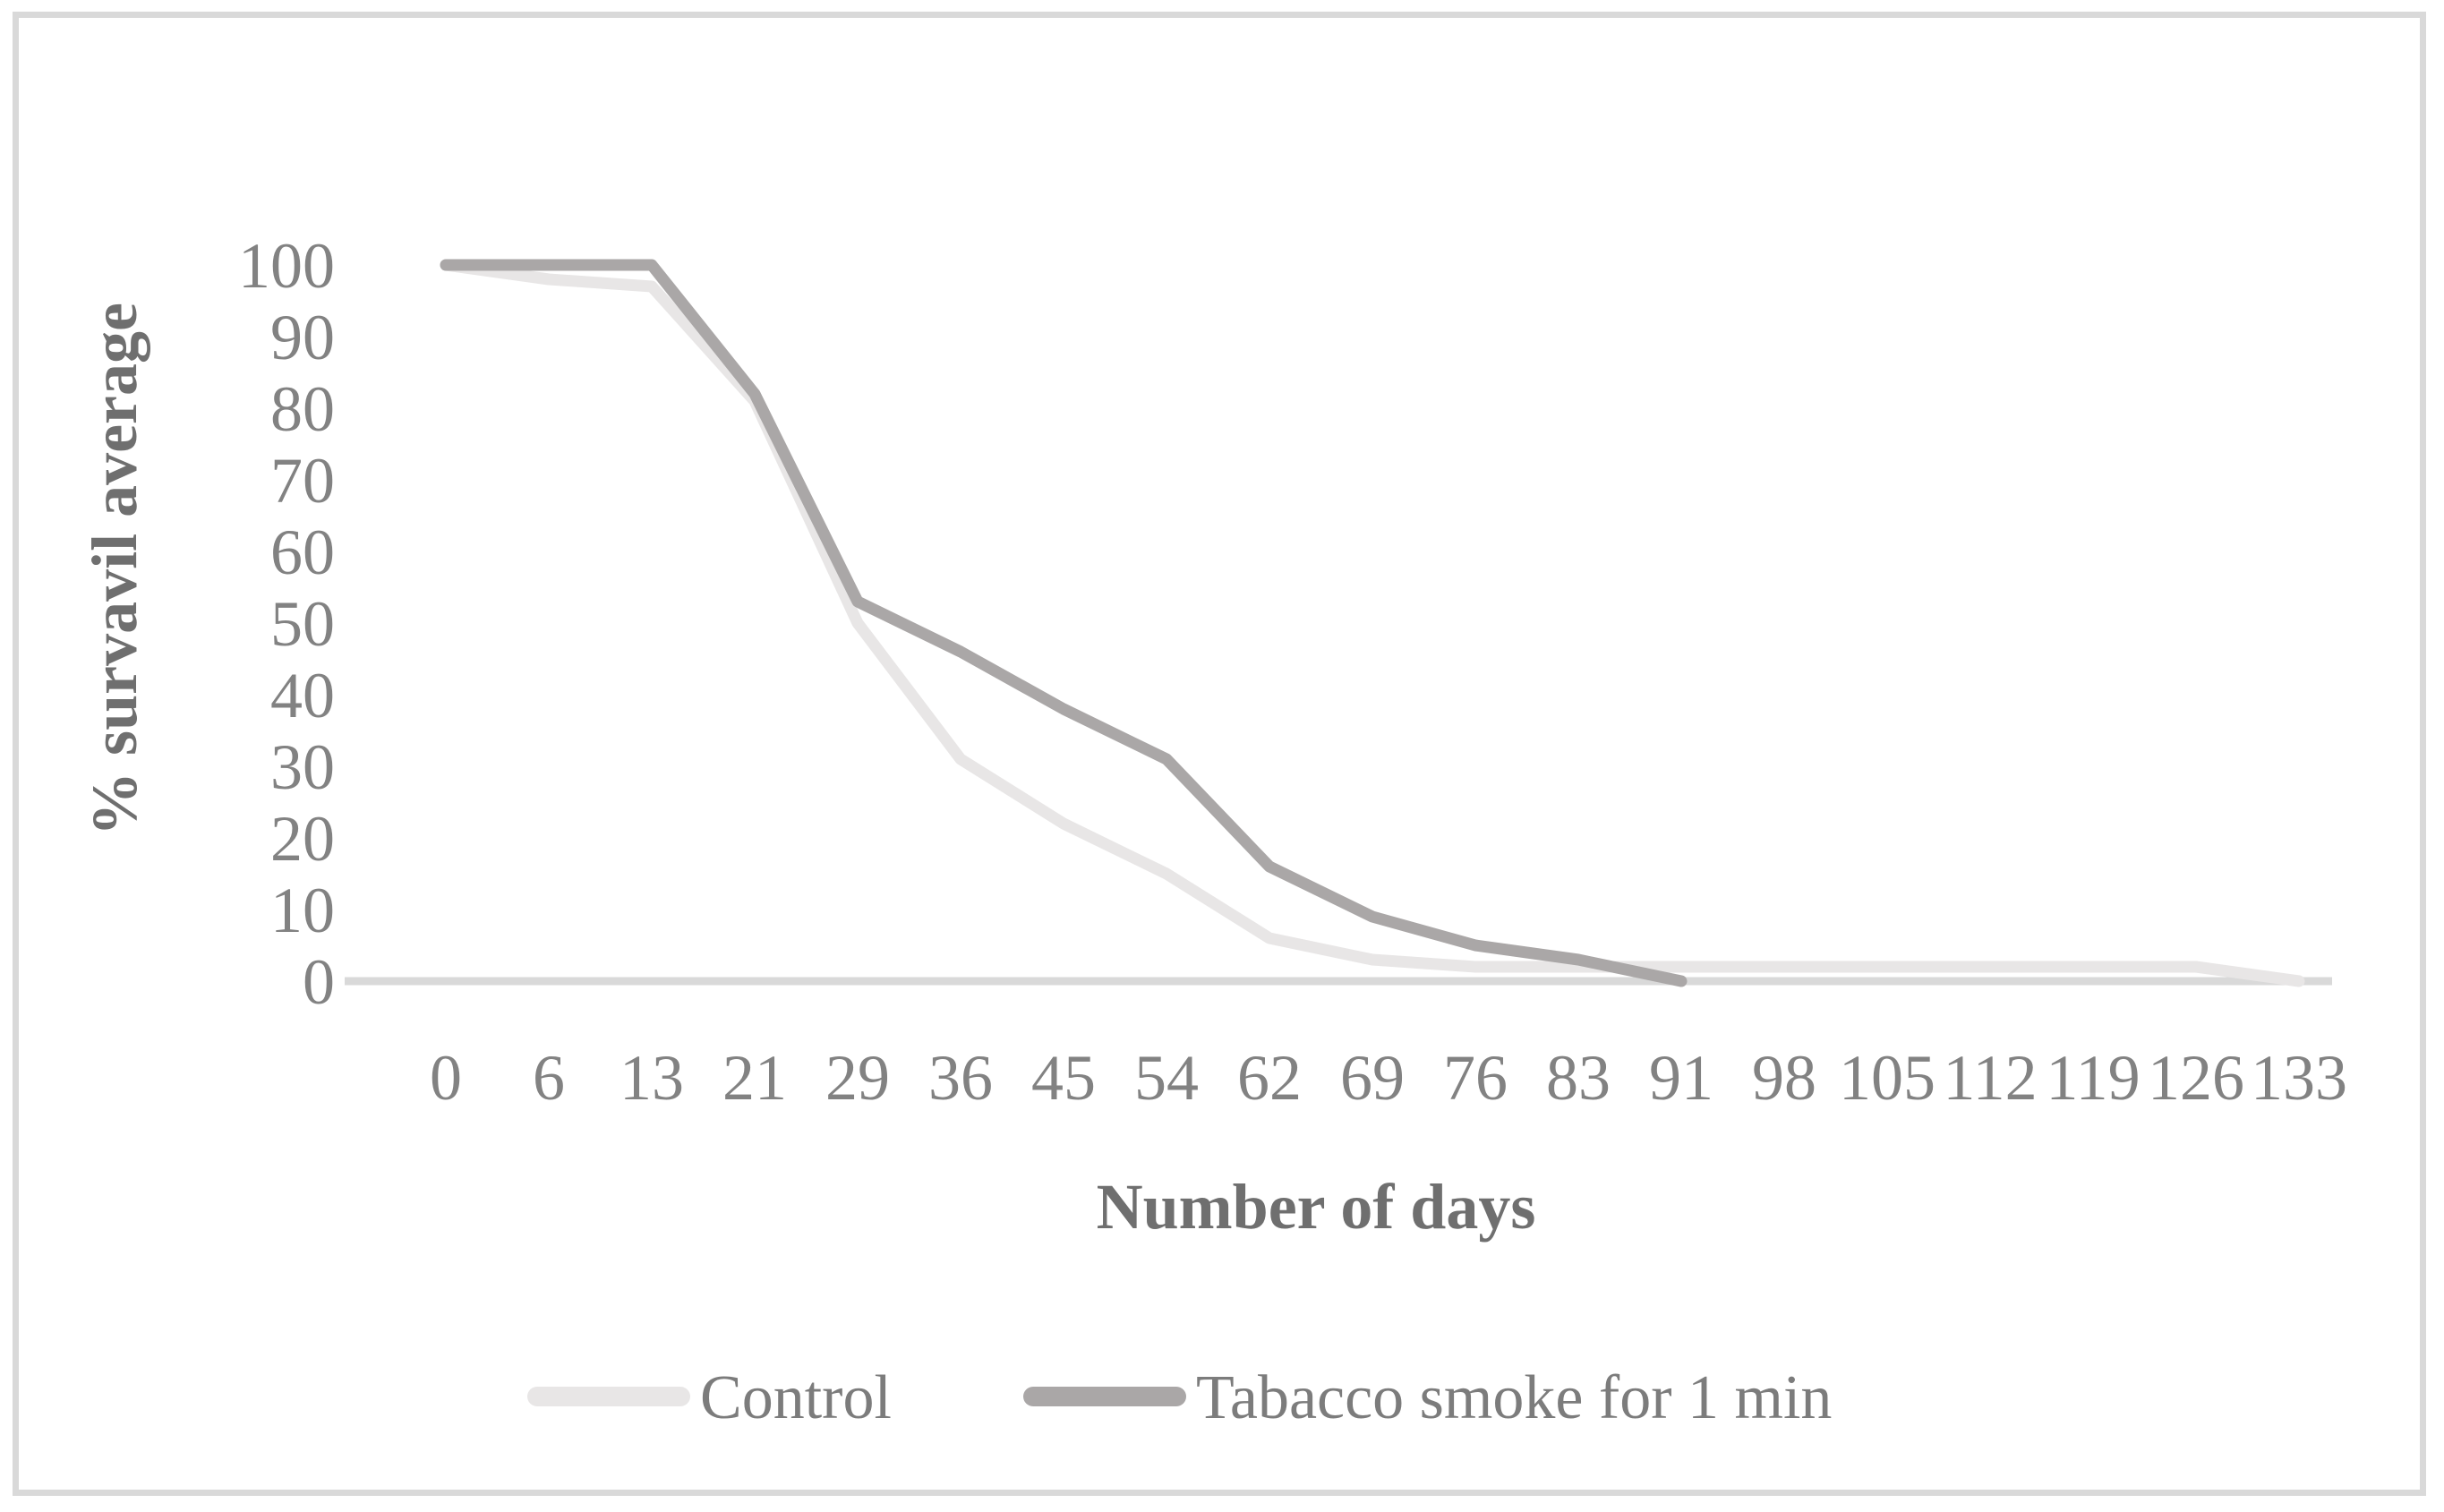 The image size is (2444, 1512). I want to click on y-tick-label: 100, so click(286, 266).